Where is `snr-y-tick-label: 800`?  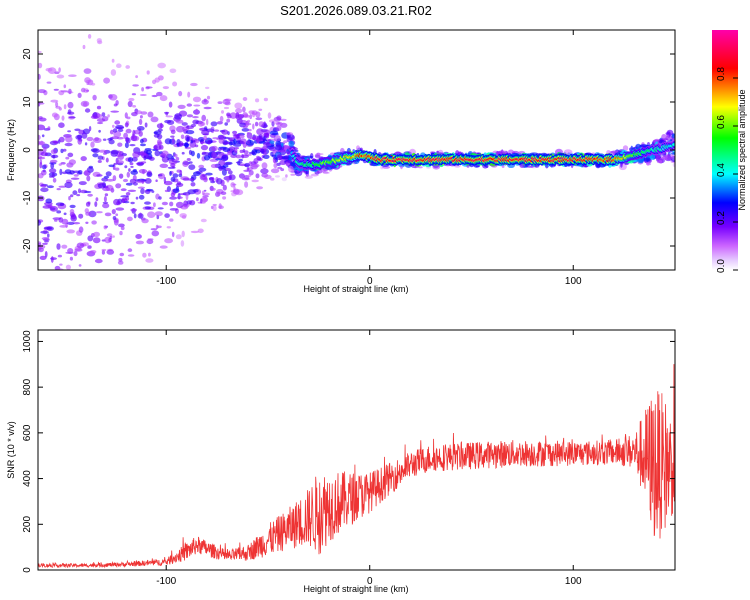 snr-y-tick-label: 800 is located at coordinates (27, 386).